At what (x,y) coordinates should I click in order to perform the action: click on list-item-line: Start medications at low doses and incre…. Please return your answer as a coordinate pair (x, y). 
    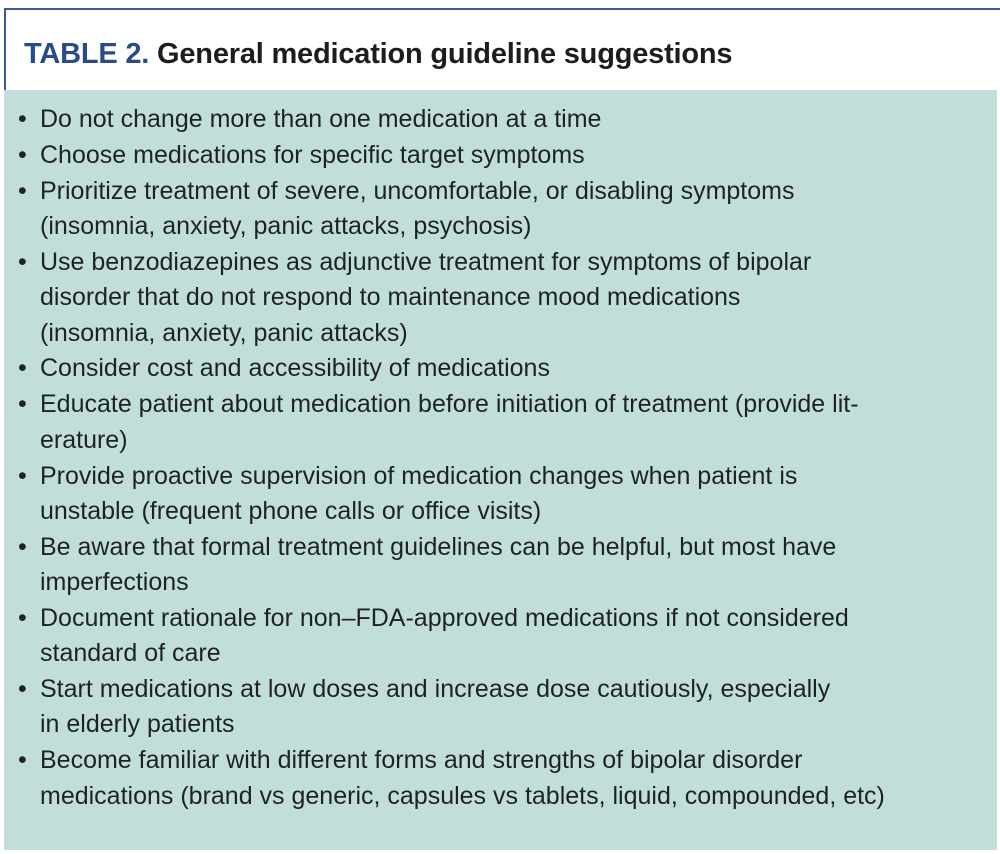
    Looking at the image, I should click on (435, 689).